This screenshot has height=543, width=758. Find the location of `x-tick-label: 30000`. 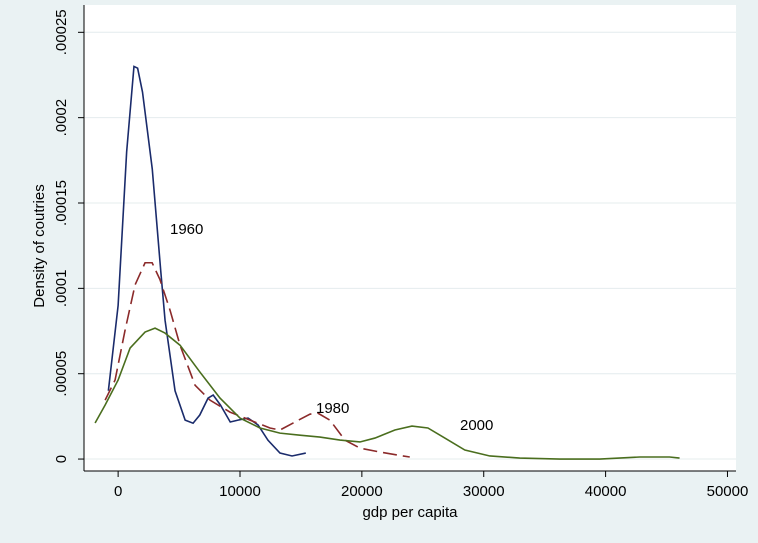

x-tick-label: 30000 is located at coordinates (484, 491).